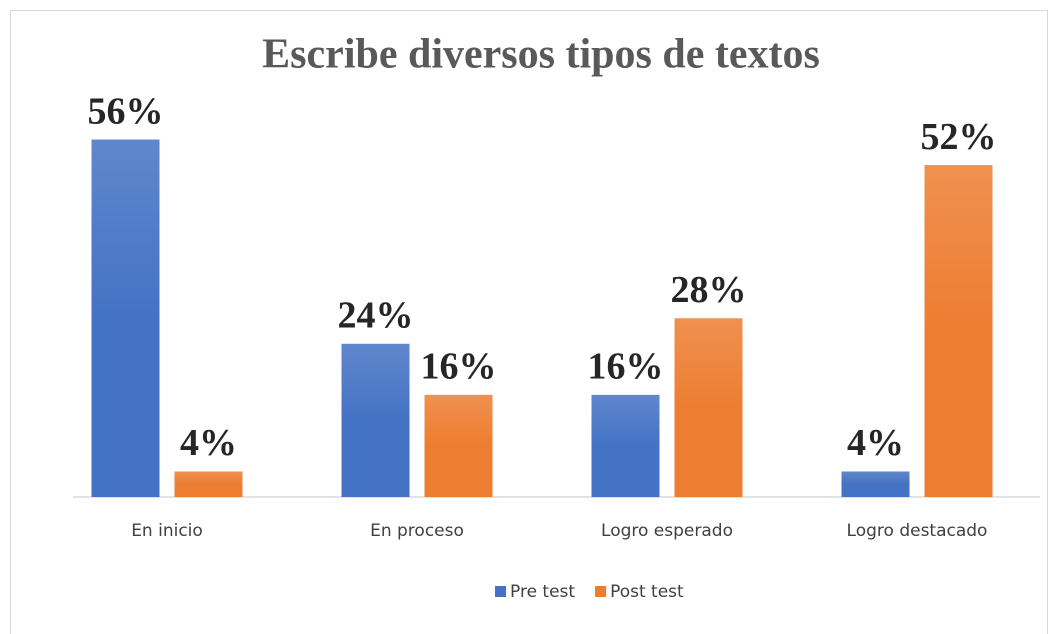 Image resolution: width=1058 pixels, height=634 pixels. What do you see at coordinates (667, 531) in the screenshot?
I see `x-tick-label: Logro esperado` at bounding box center [667, 531].